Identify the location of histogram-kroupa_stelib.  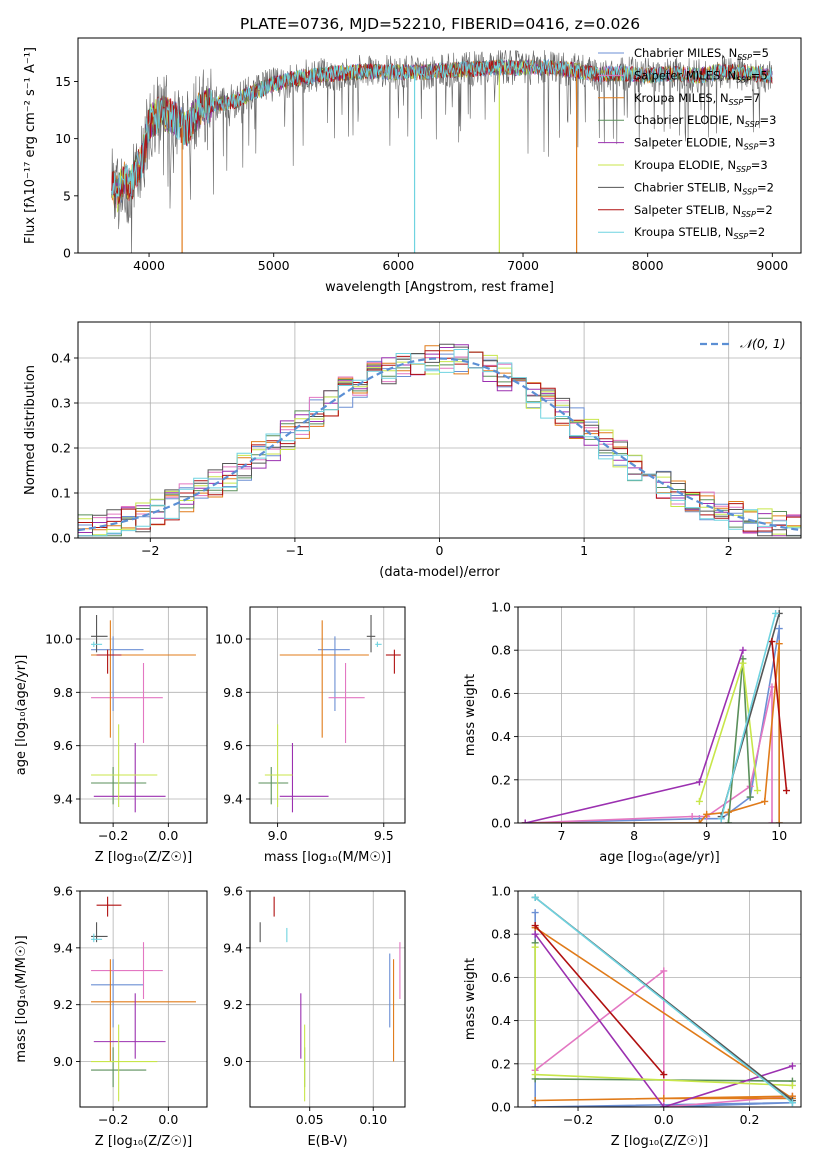
(439, 443).